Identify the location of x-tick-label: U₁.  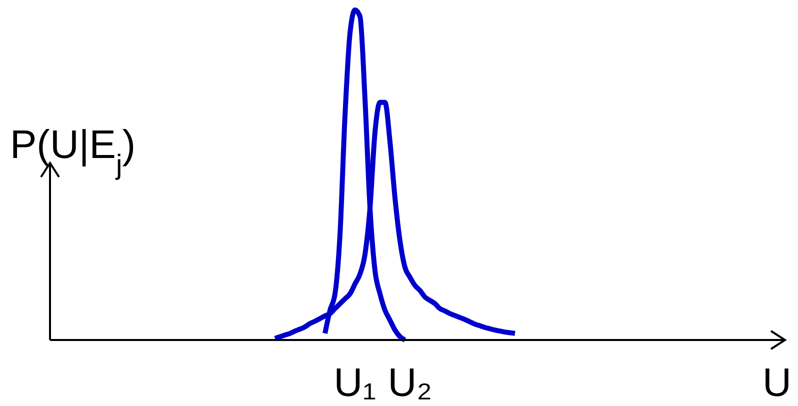
(355, 383).